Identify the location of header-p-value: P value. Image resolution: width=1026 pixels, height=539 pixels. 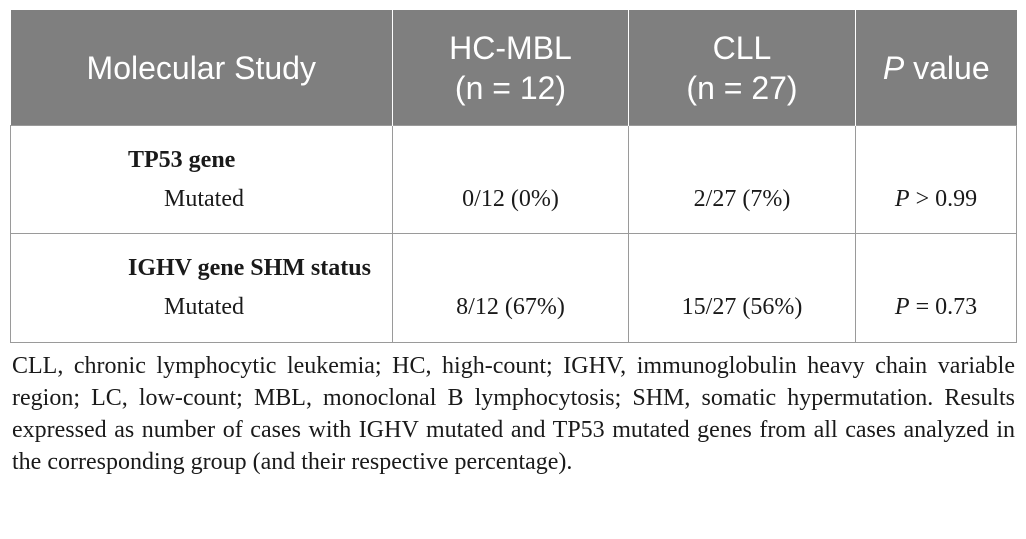
(936, 68).